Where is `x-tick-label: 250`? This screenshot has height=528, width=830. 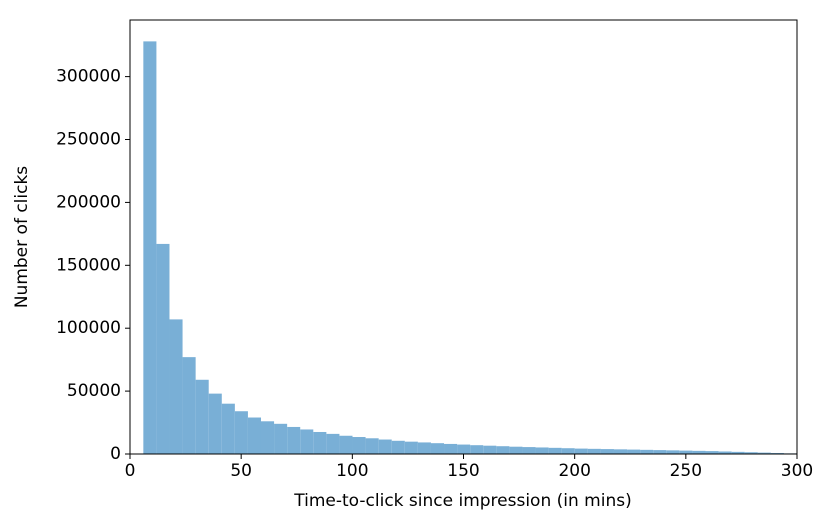 x-tick-label: 250 is located at coordinates (686, 471).